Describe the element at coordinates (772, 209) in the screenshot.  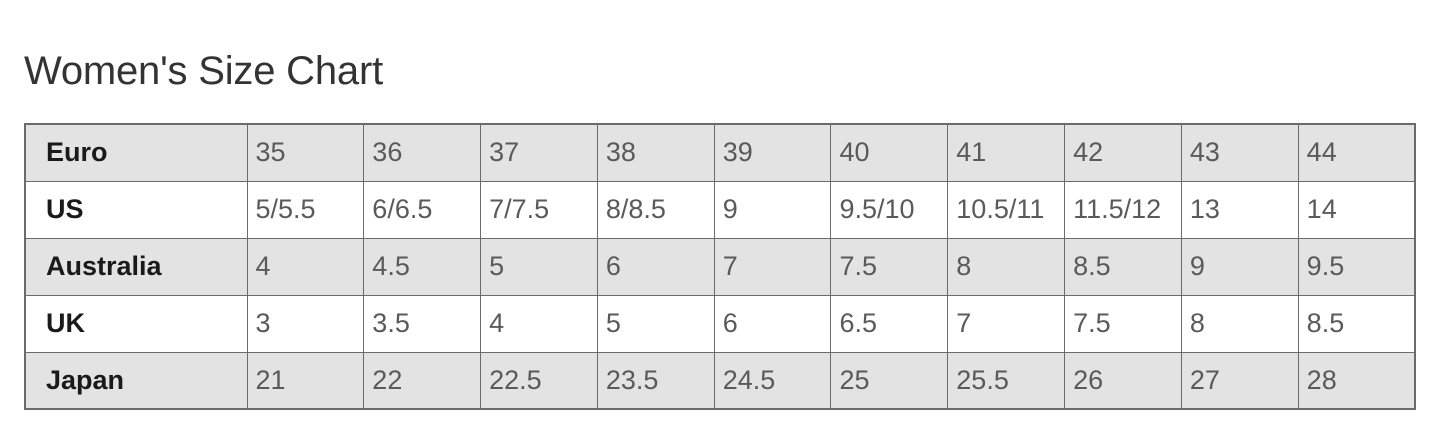
I see `cell-us-4: 9` at that location.